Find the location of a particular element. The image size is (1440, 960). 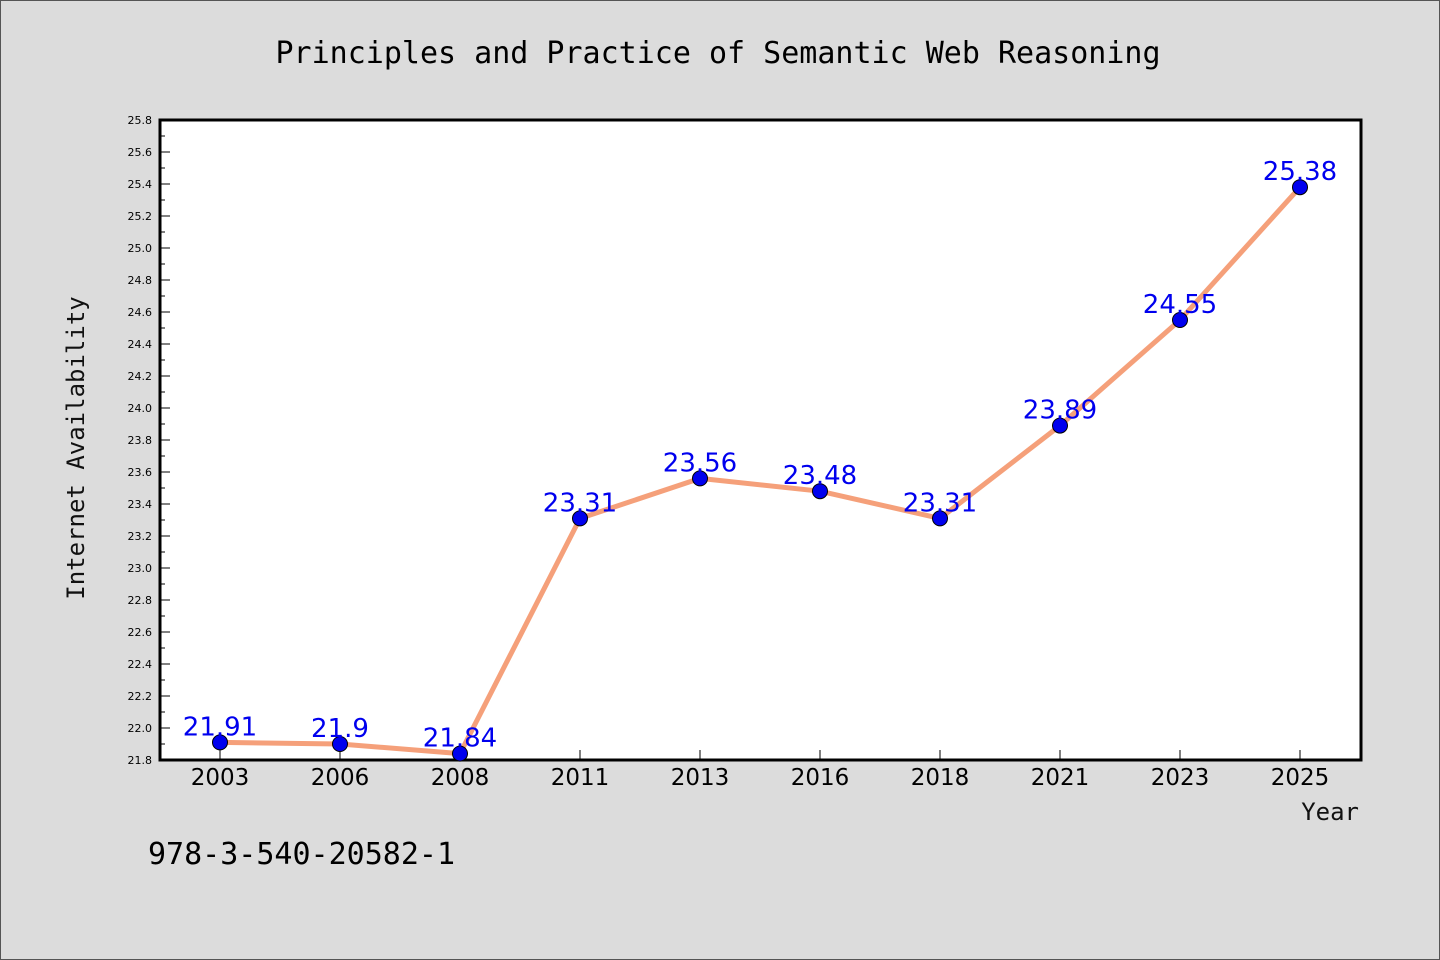

y-tick-label: 22.4 is located at coordinates (140, 664).